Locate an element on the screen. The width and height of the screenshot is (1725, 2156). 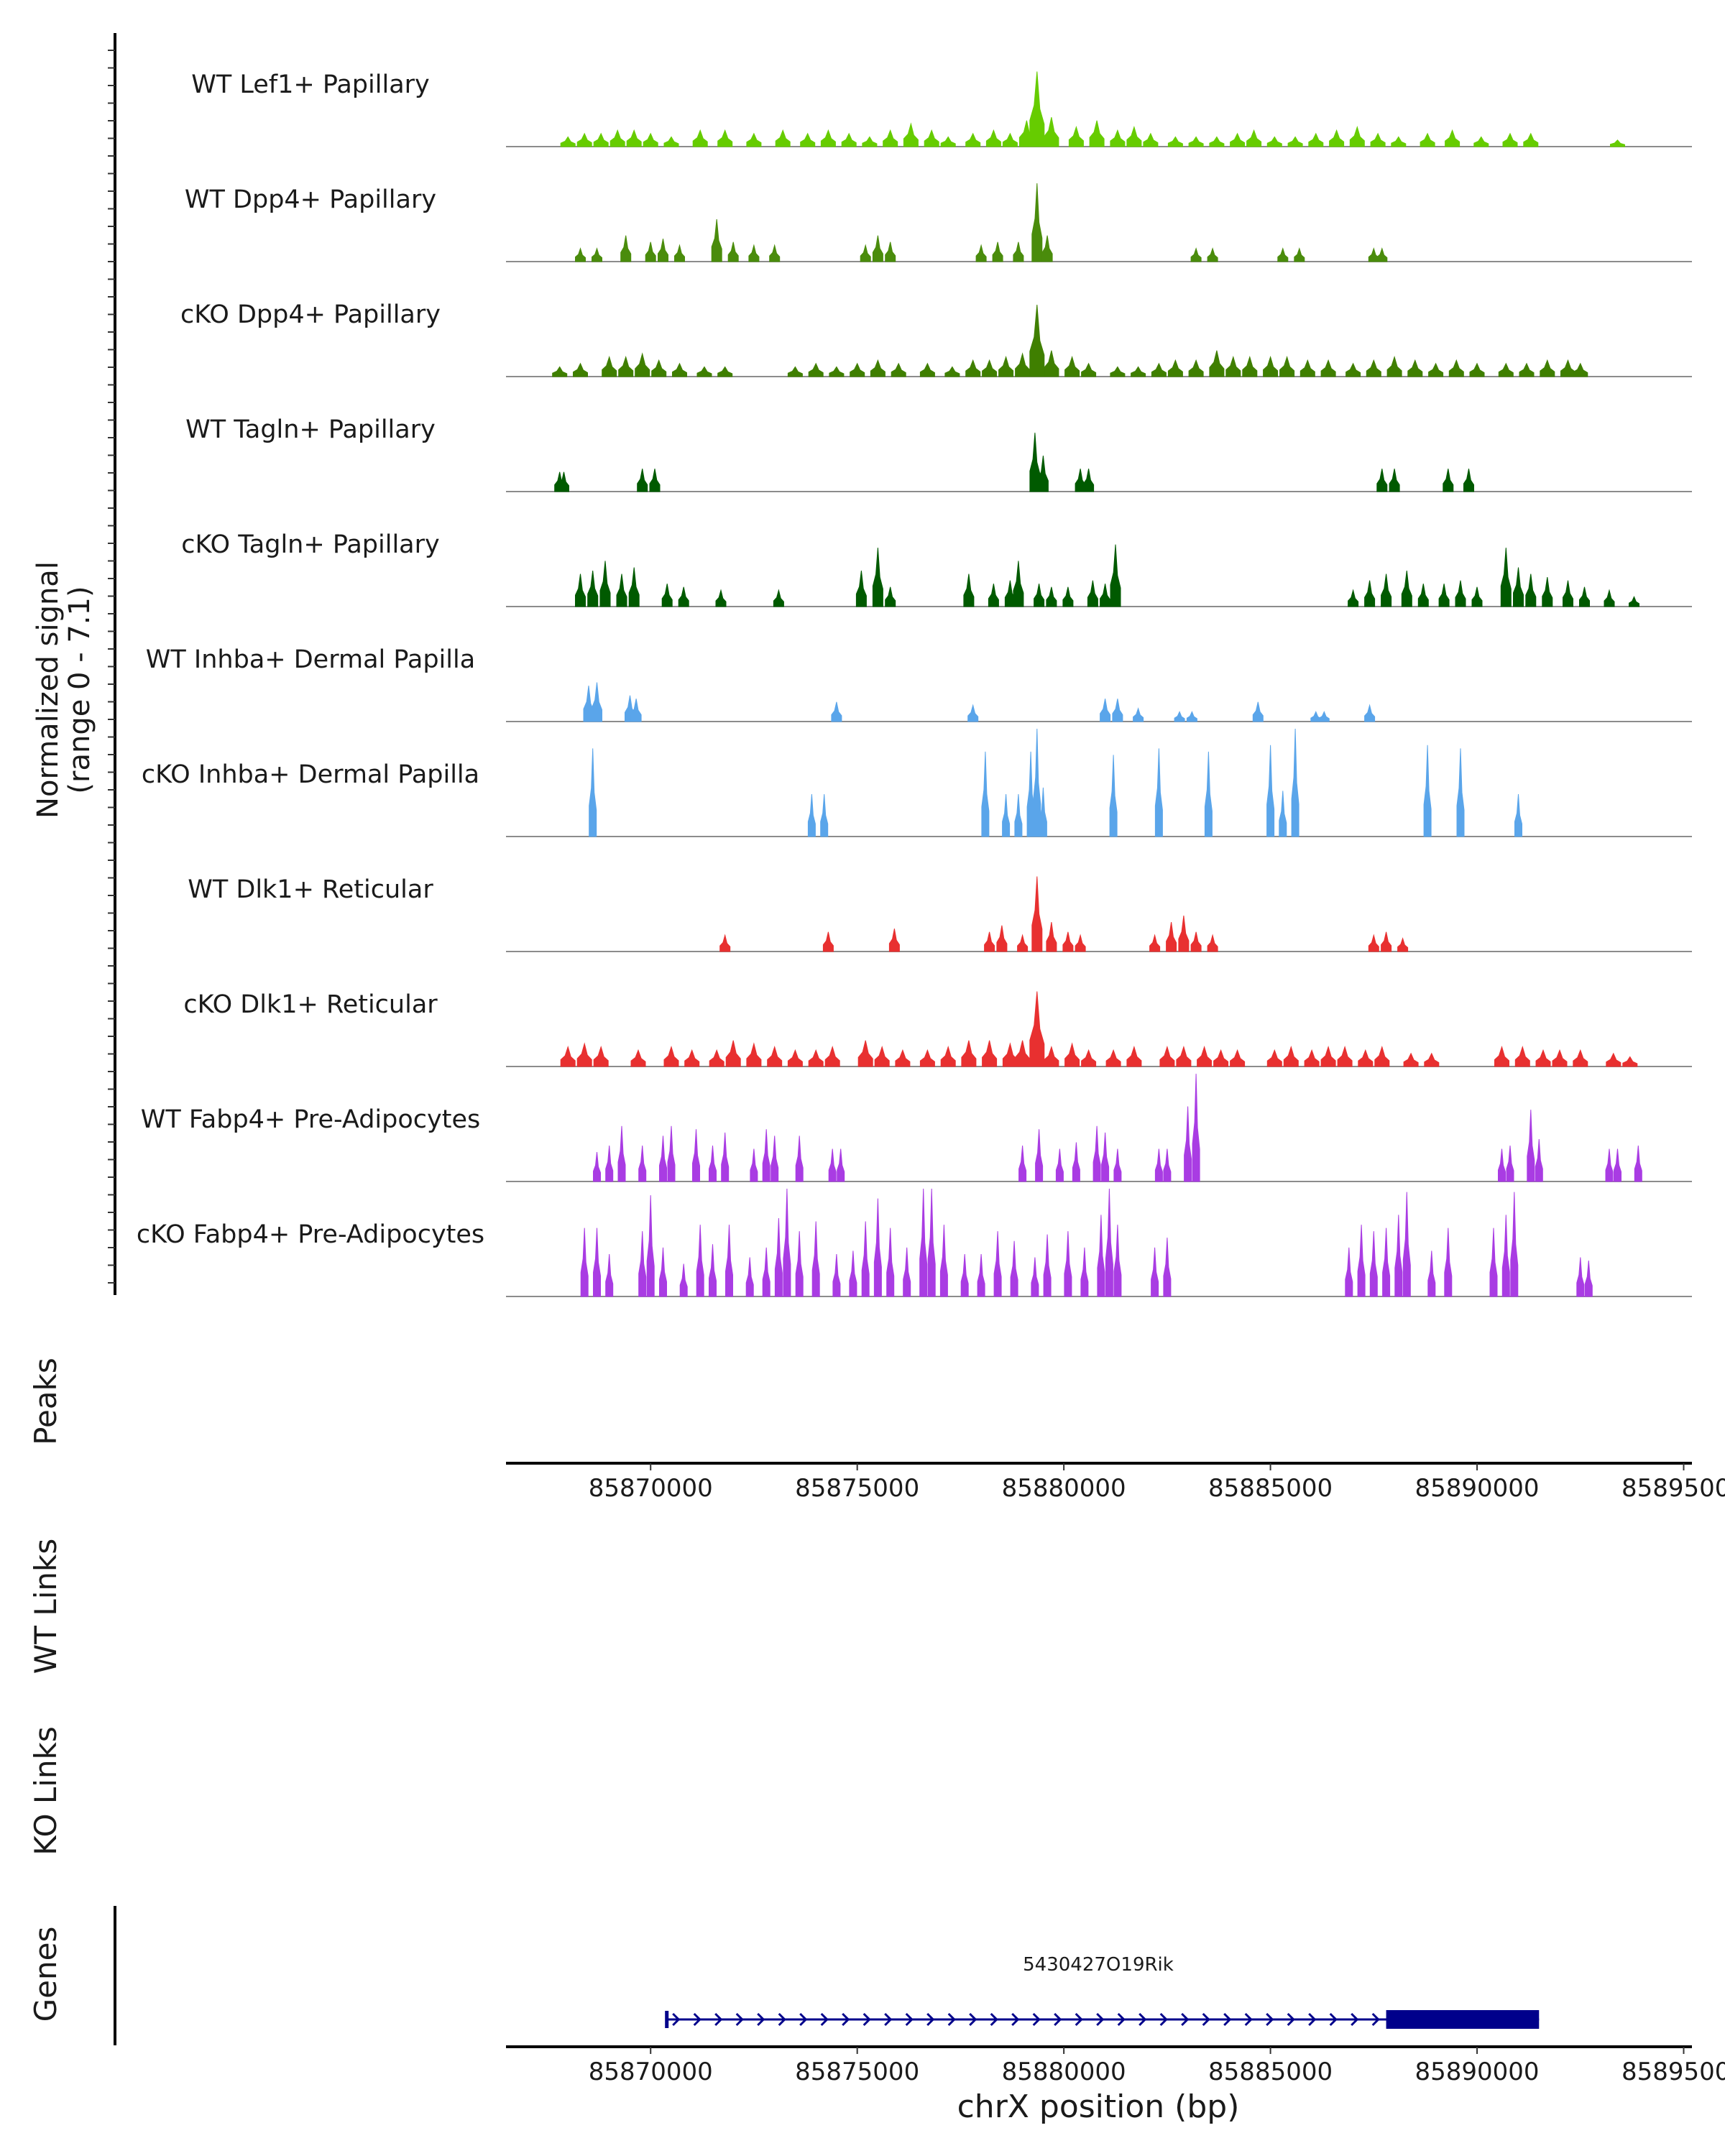
track-2: cKO Dpp4+ Papillary is located at coordinates (936, 338).